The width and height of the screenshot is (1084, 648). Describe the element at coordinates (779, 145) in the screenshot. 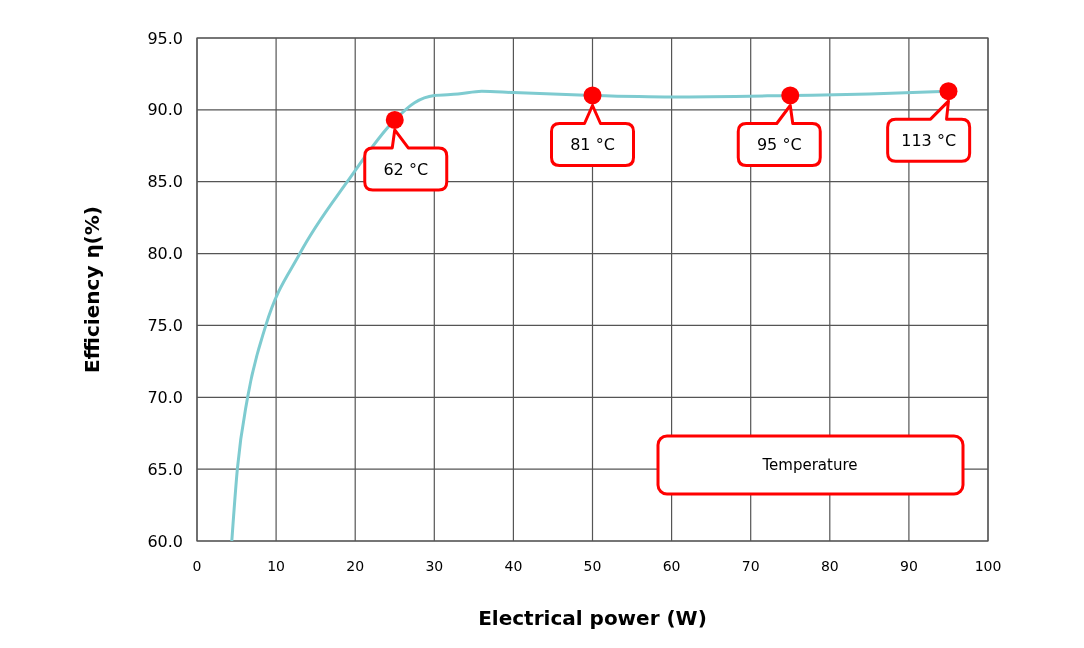

I see `annotation: 95 °C` at that location.